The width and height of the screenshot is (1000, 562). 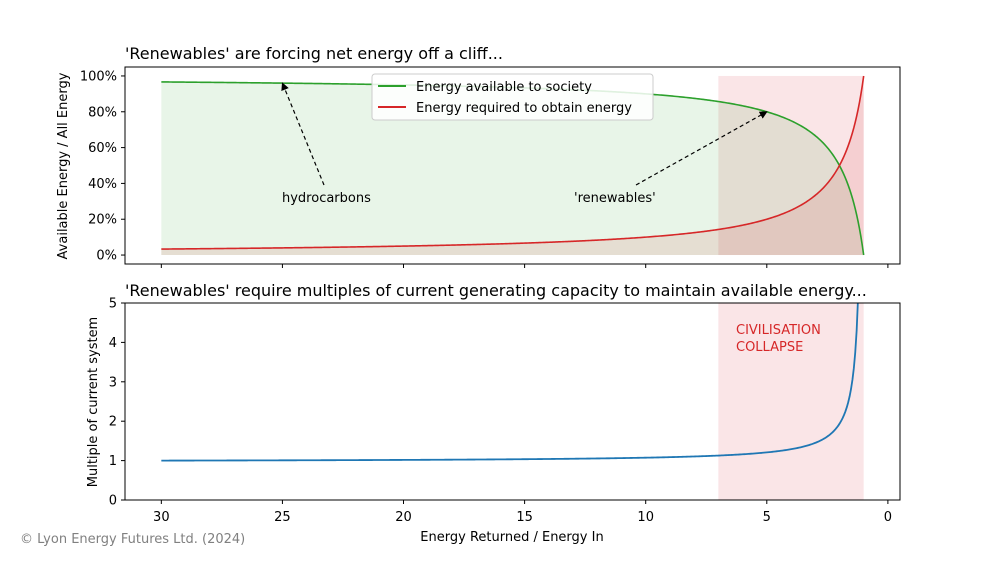 What do you see at coordinates (524, 108) in the screenshot?
I see `legend-label-required: Energy required to obtain energy` at bounding box center [524, 108].